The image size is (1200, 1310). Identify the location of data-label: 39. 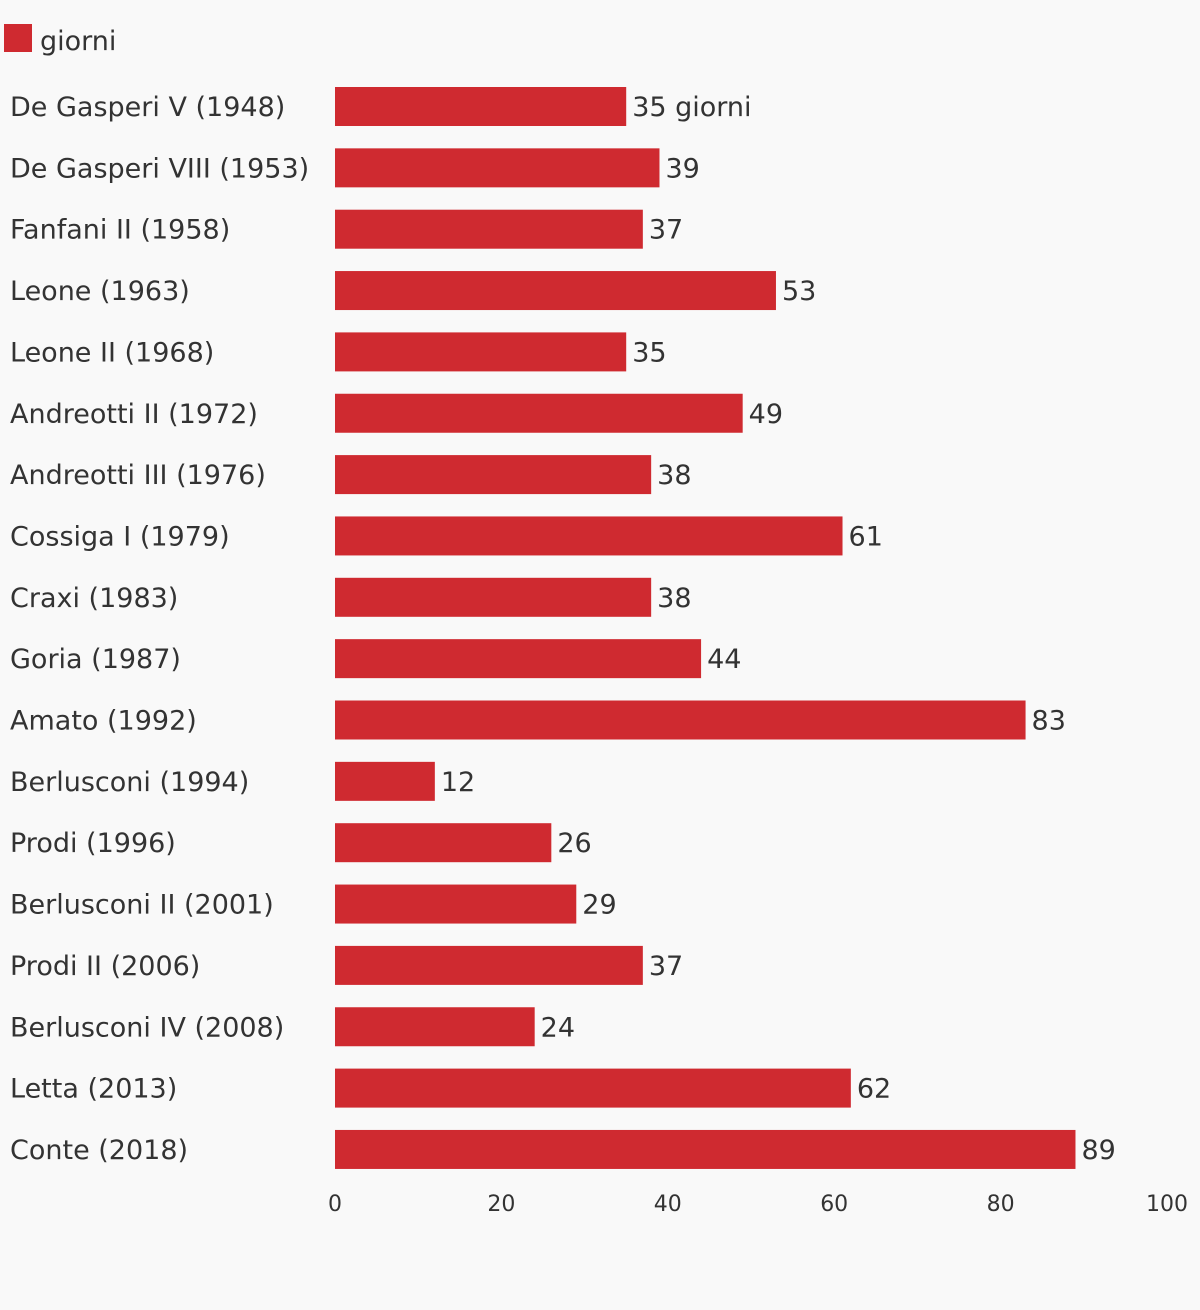
(682, 168).